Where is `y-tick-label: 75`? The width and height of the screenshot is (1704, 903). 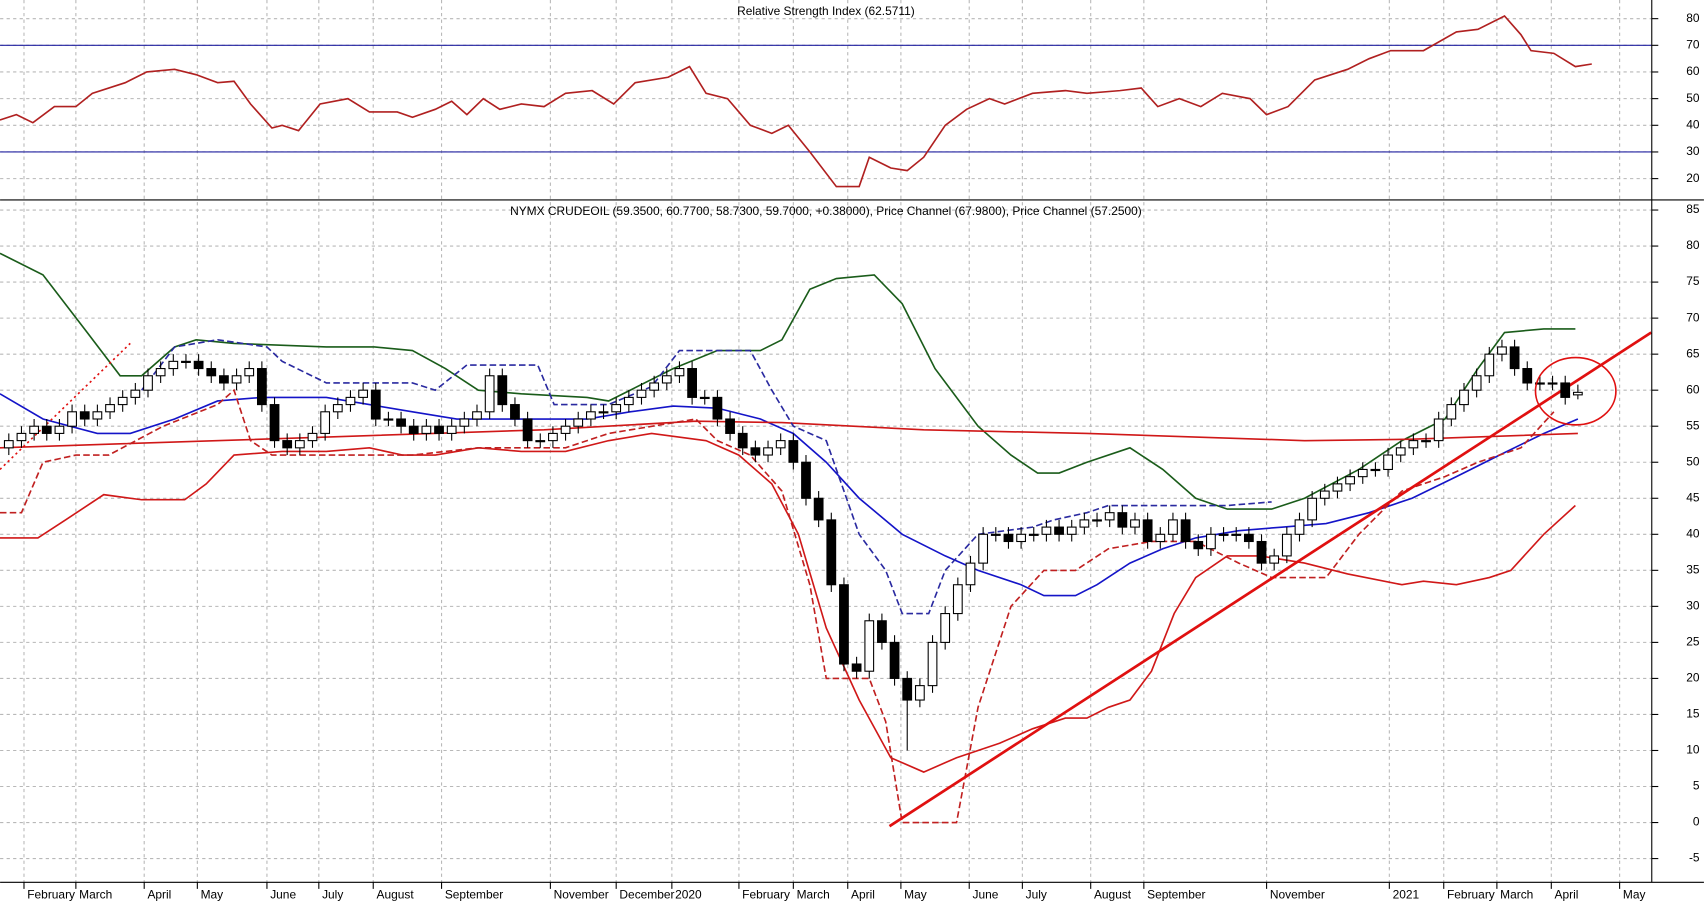
y-tick-label: 75 is located at coordinates (1693, 281).